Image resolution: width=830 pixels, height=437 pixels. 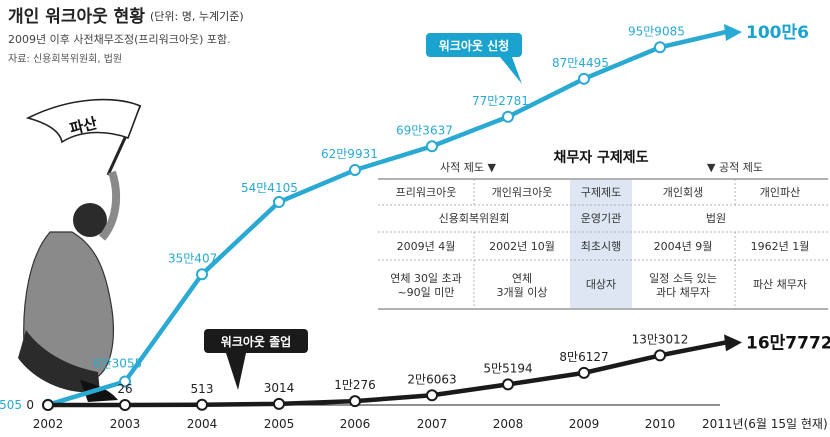 I want to click on applications-badge-label: 워크아웃 신청, so click(x=474, y=45).